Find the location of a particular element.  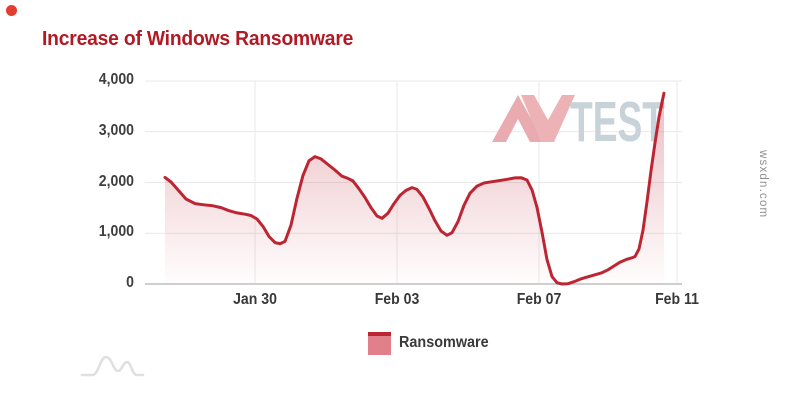

watermark-letter-v is located at coordinates (548, 118).